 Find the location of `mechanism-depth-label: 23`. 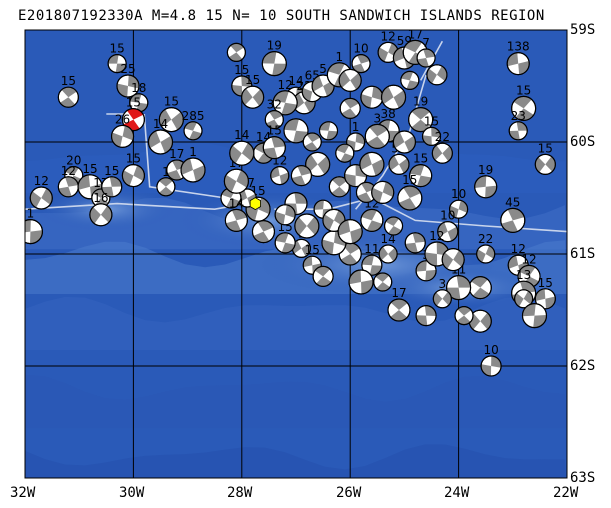

mechanism-depth-label: 23 is located at coordinates (518, 116).